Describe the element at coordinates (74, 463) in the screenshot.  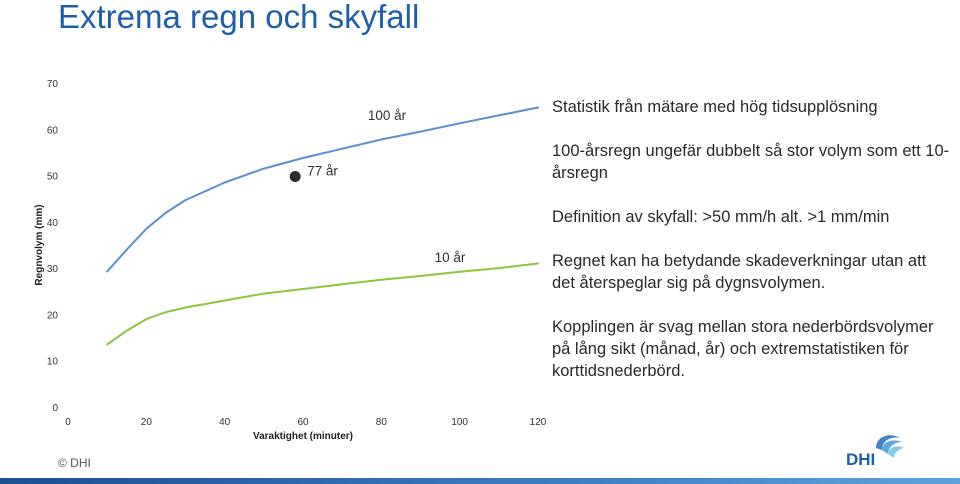
I see `copyright-text: © DHI` at that location.